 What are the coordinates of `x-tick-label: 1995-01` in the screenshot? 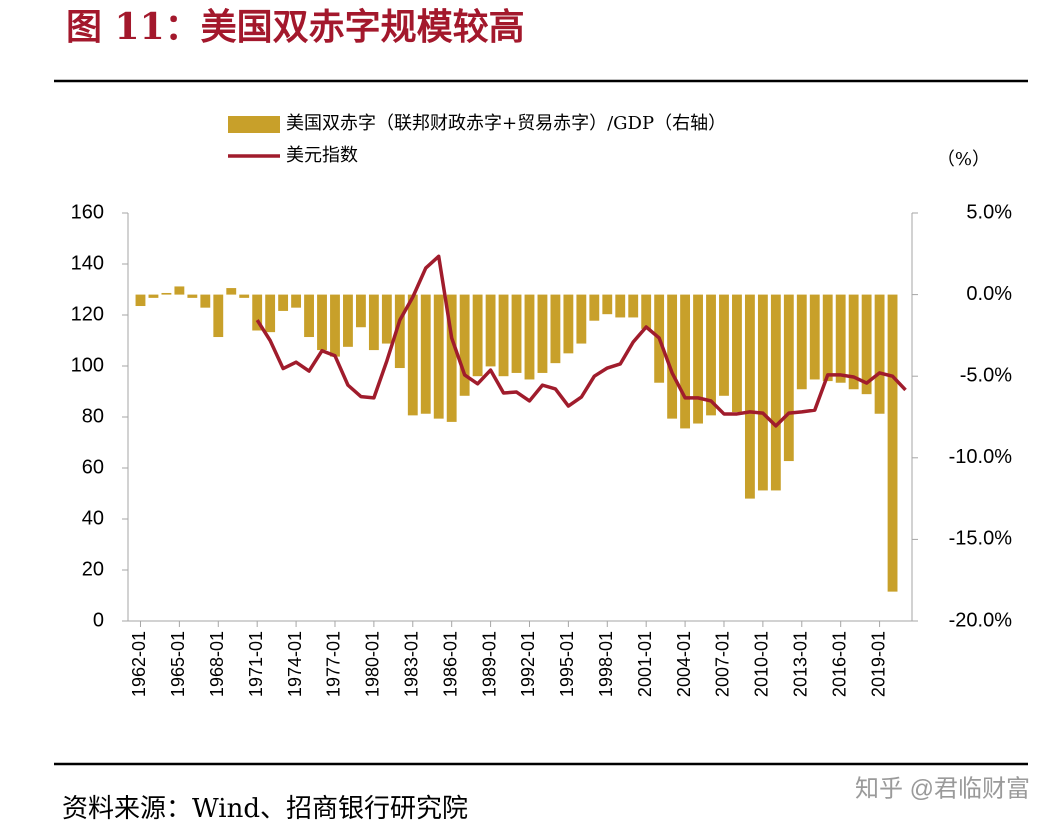 It's located at (567, 664).